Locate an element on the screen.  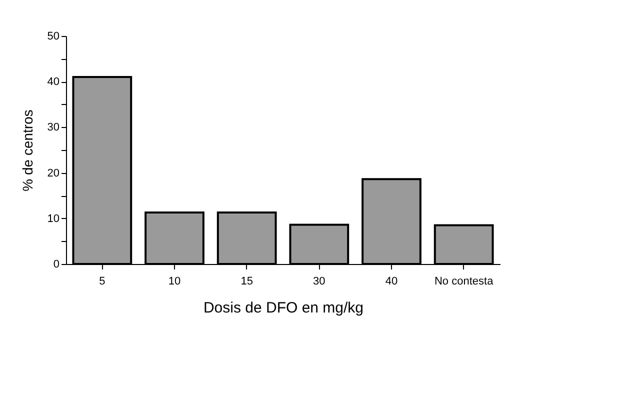
x-tick-label: 30 is located at coordinates (319, 282).